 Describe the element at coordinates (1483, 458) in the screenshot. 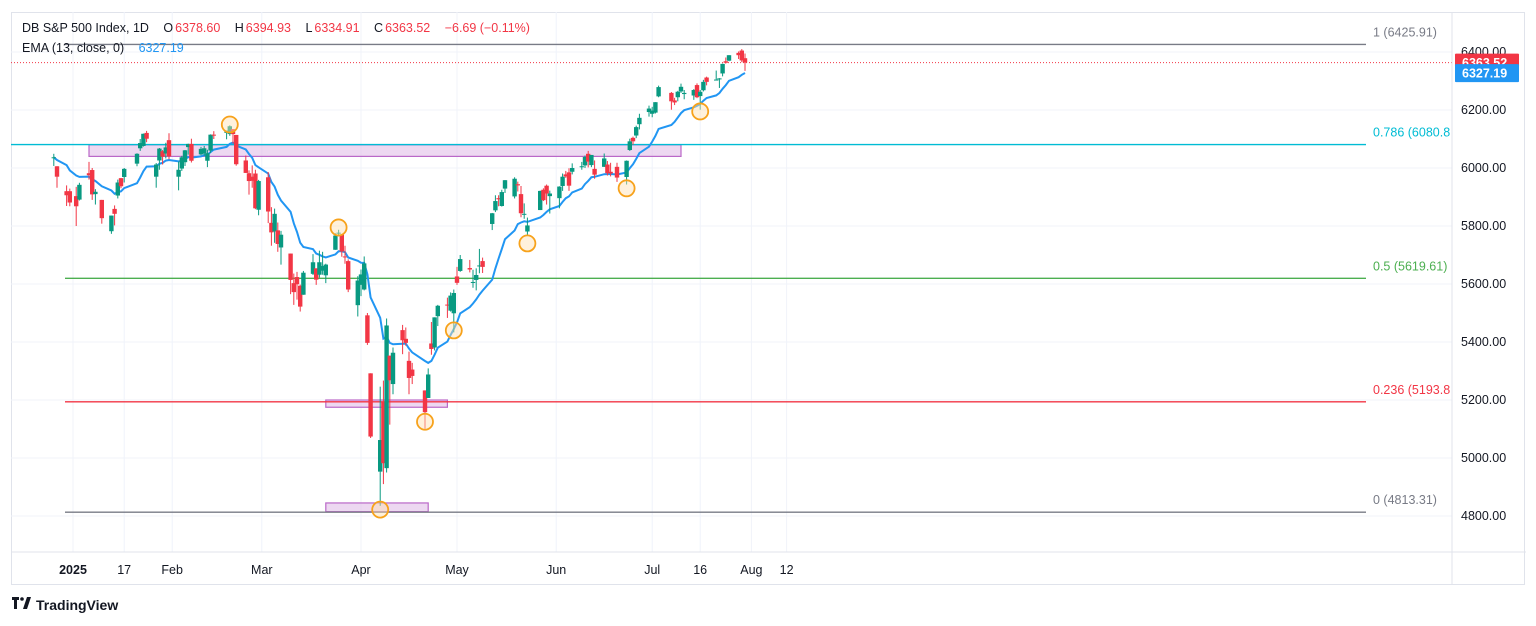

I see `y-tick-label: 5000.00` at that location.